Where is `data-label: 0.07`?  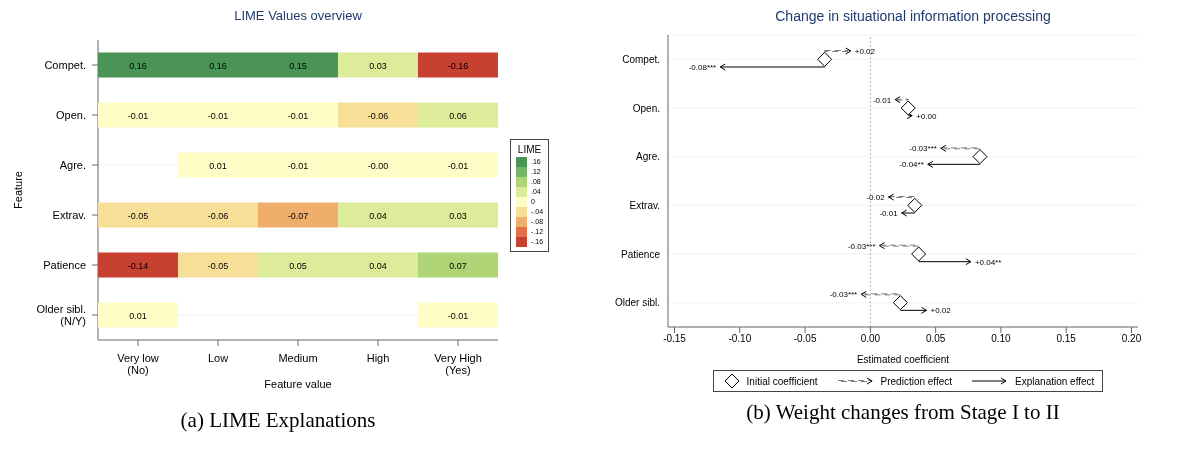
data-label: 0.07 is located at coordinates (458, 265).